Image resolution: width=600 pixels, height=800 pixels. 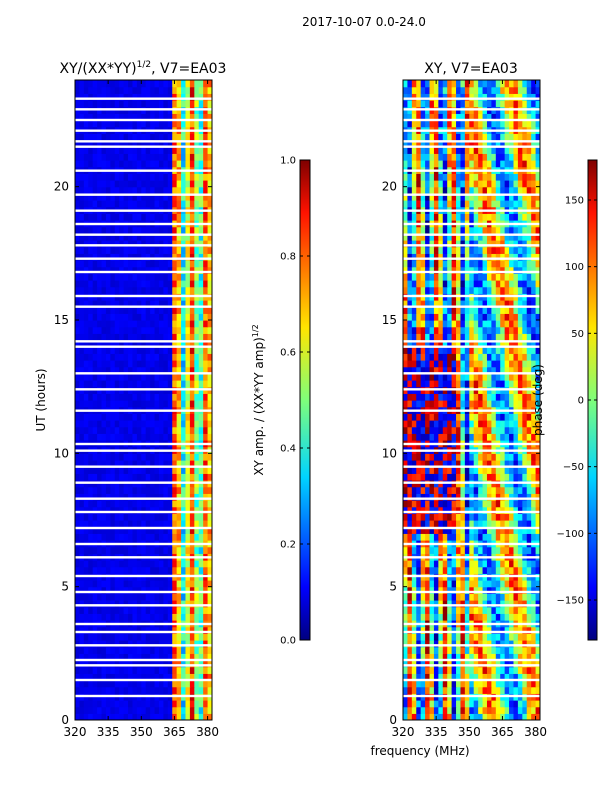 What do you see at coordinates (143, 234) in the screenshot?
I see `flagged-row` at bounding box center [143, 234].